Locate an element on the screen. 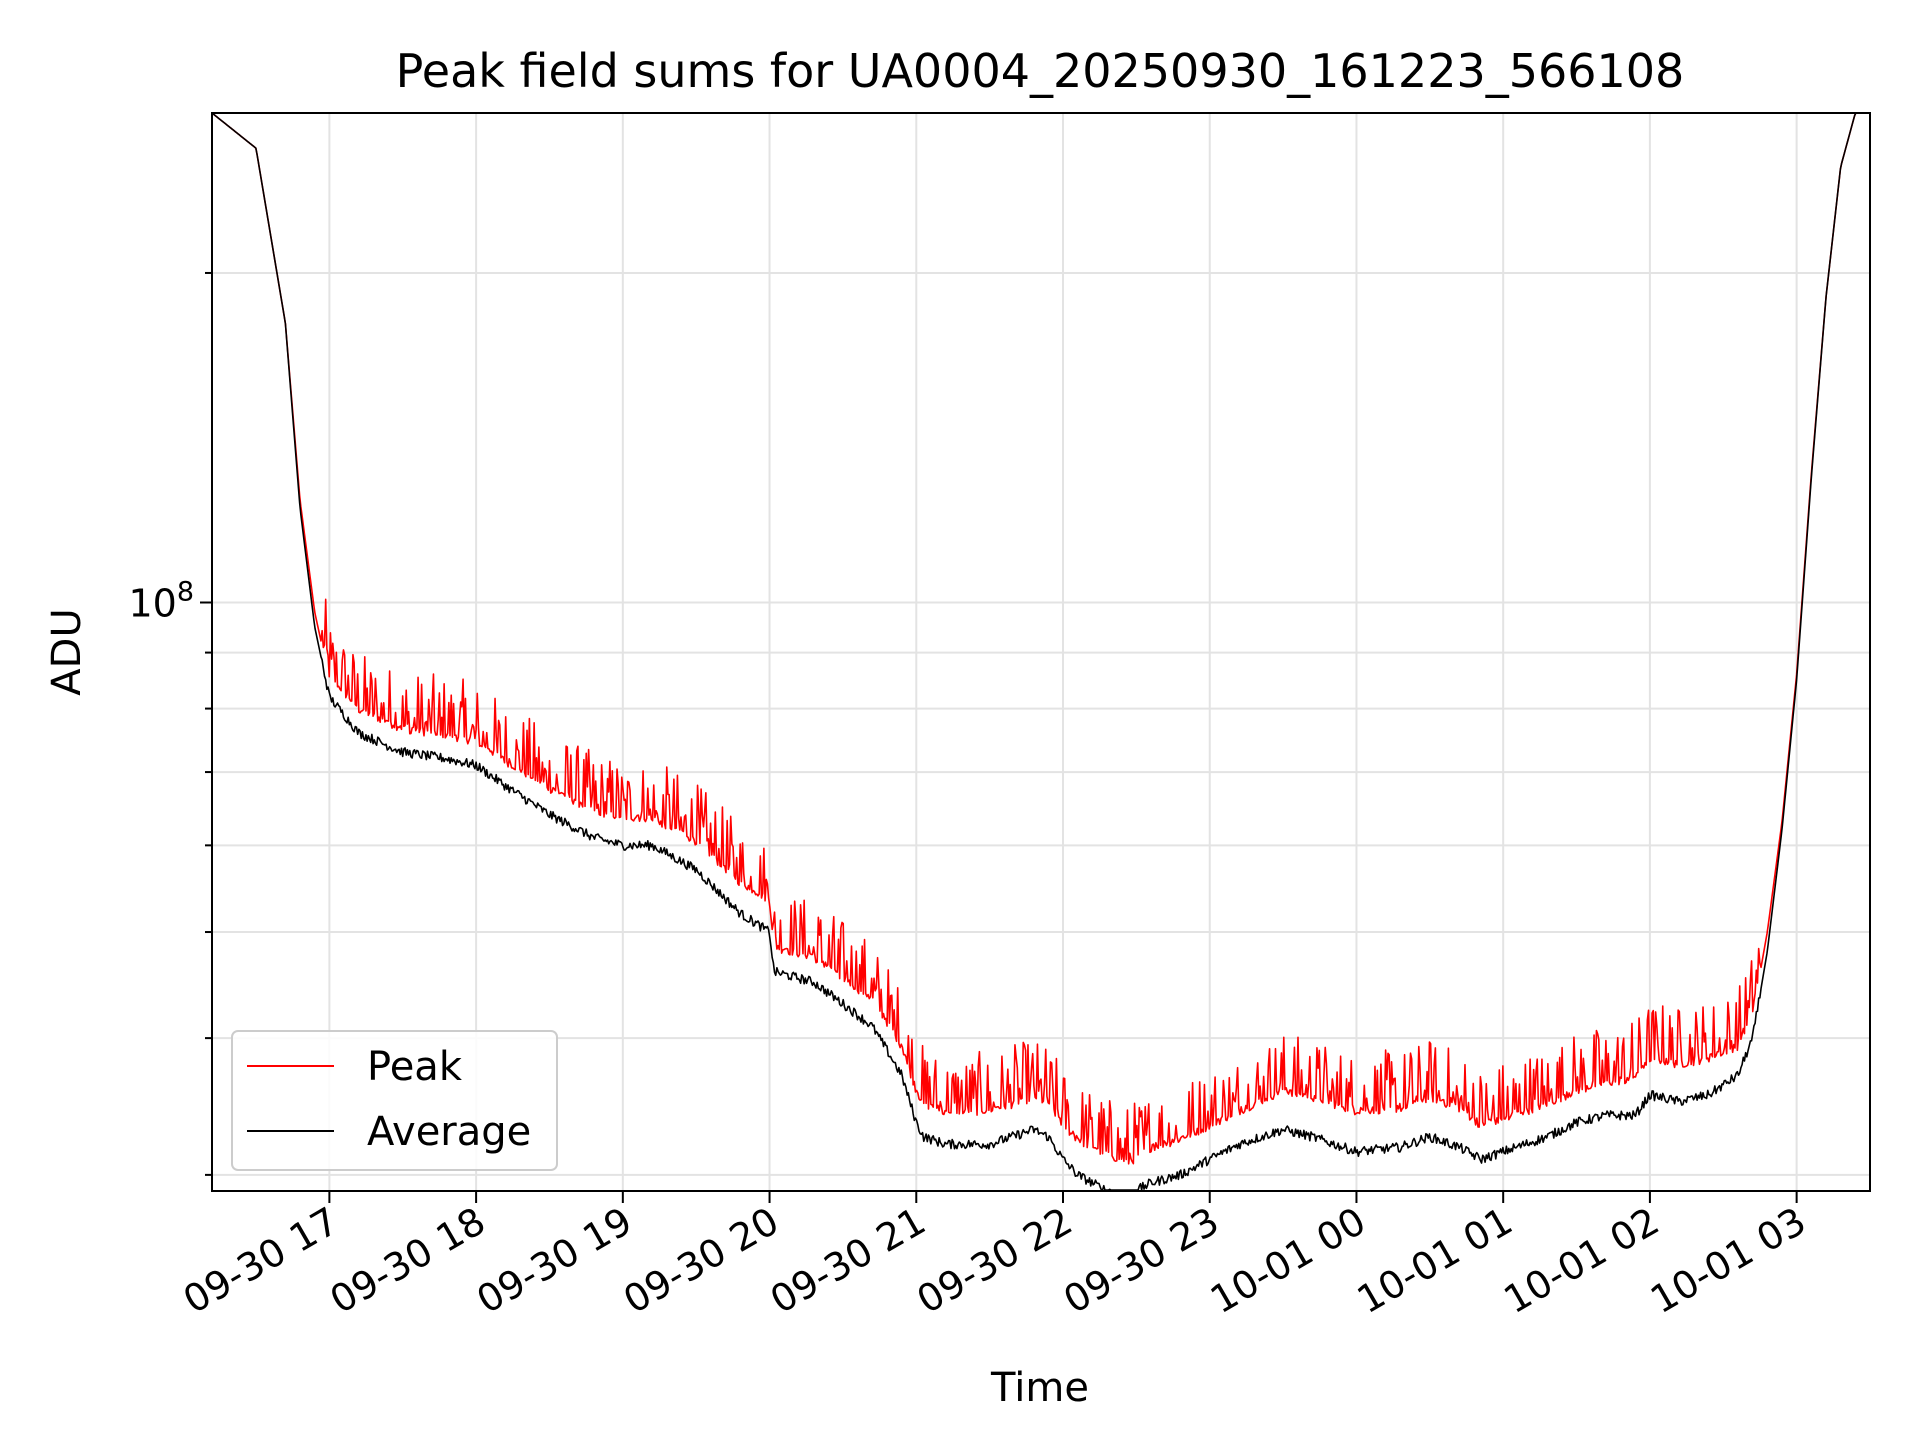  legend: Peak Average is located at coordinates (394, 1100).